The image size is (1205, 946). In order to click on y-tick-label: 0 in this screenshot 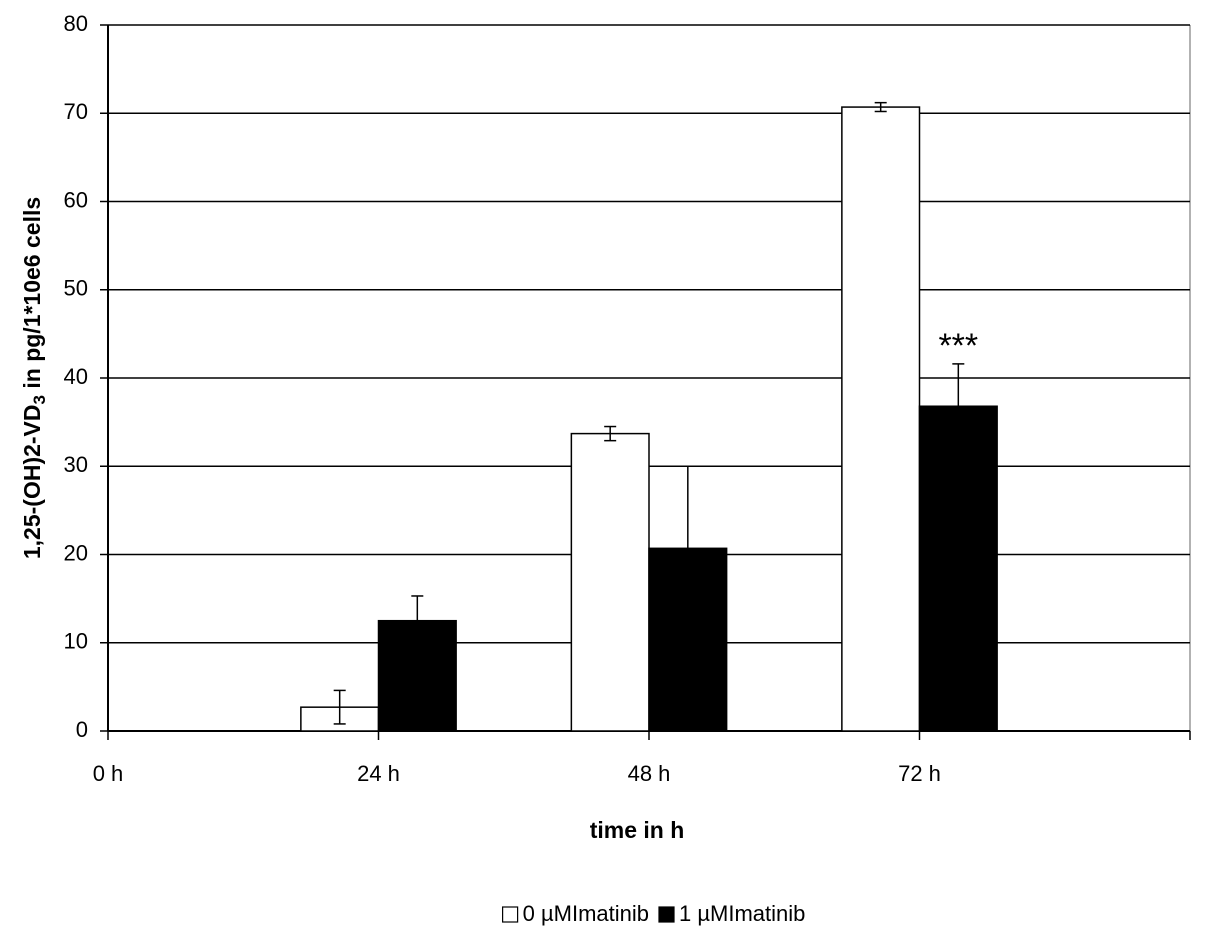, I will do `click(82, 729)`.